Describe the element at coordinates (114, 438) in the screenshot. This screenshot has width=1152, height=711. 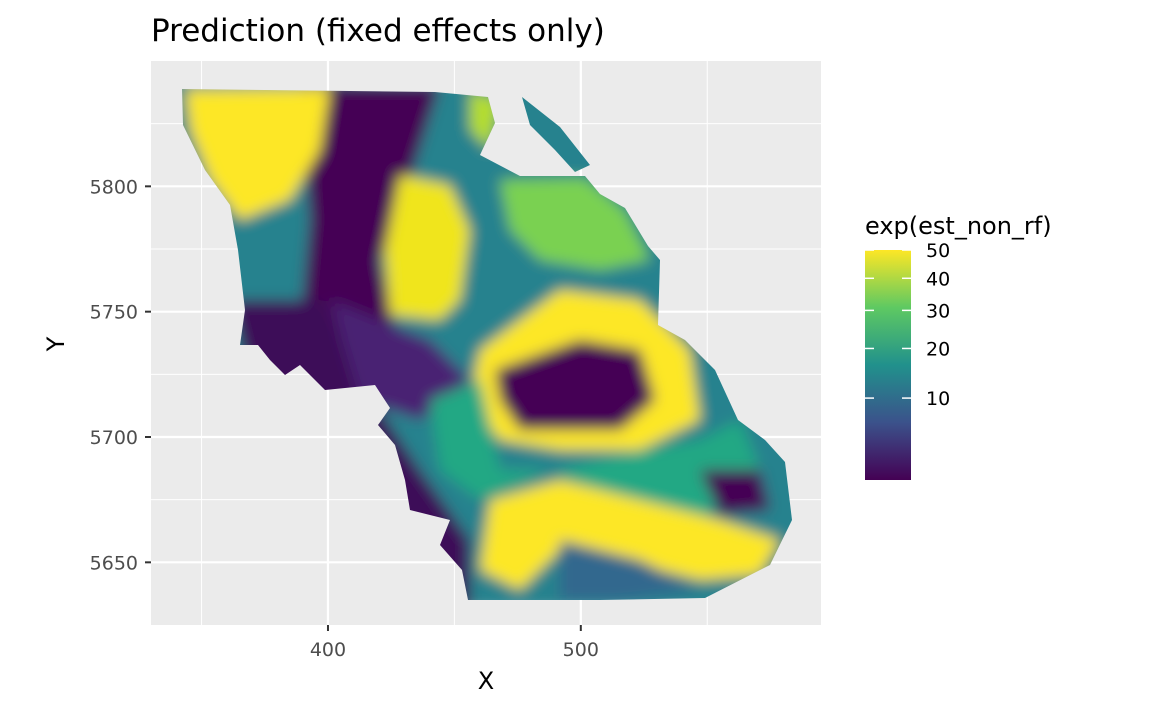
I see `y-tick-label: 5700` at that location.